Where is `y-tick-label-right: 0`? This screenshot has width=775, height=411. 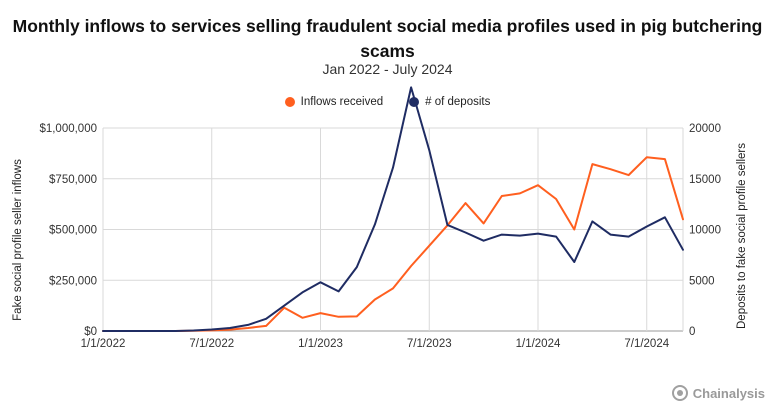 y-tick-label-right: 0 is located at coordinates (692, 332).